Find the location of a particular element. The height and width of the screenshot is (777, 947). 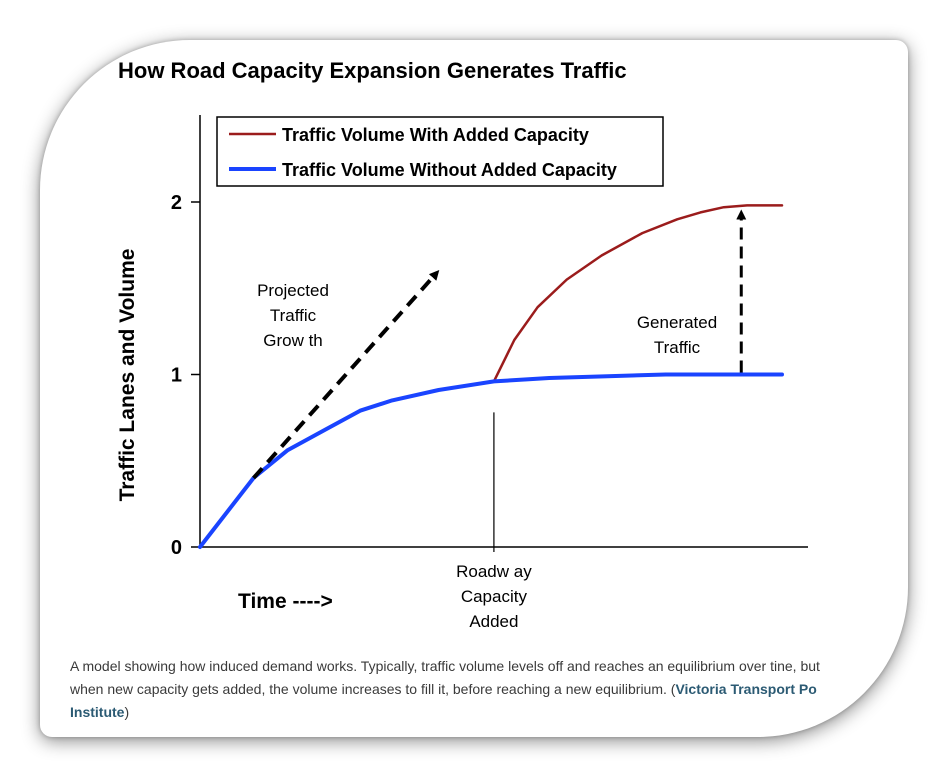

series-line-with-capacity is located at coordinates (638, 293).